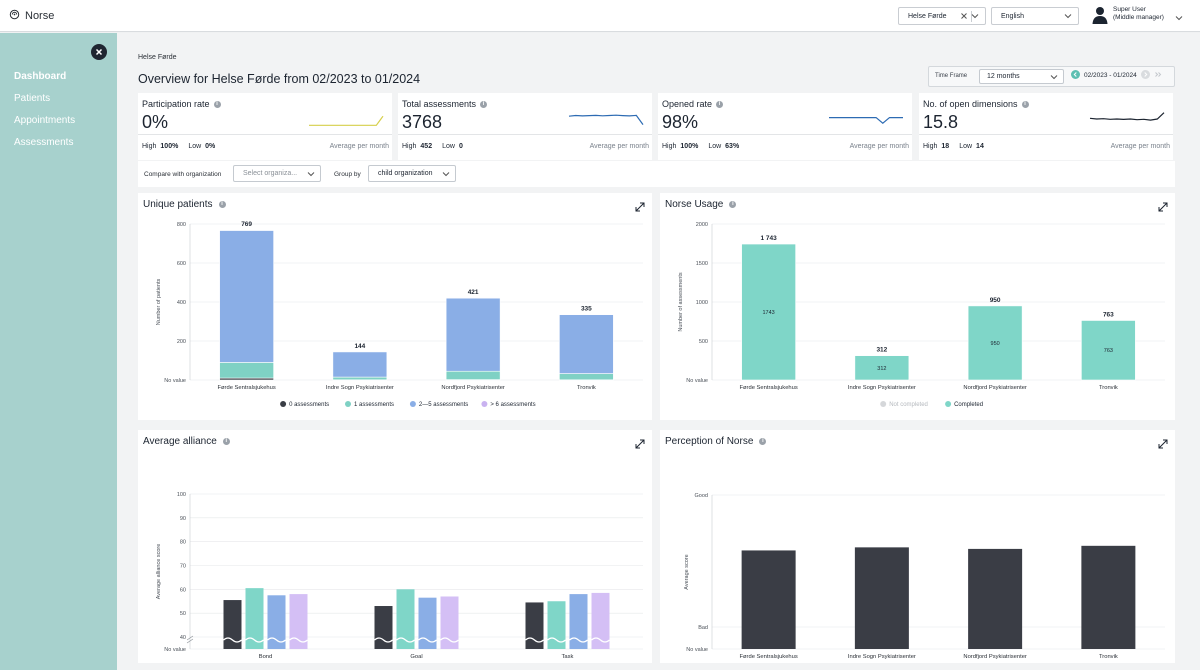  Describe the element at coordinates (768, 238) in the screenshot. I see `bar-total-label: 1 743` at that location.